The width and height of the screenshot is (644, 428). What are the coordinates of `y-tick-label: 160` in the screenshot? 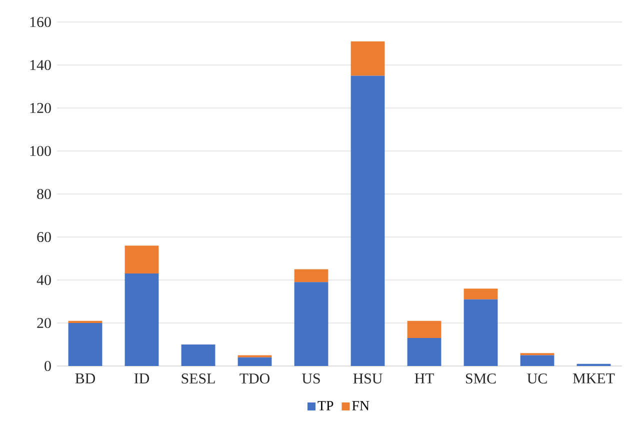 It's located at (40, 22).